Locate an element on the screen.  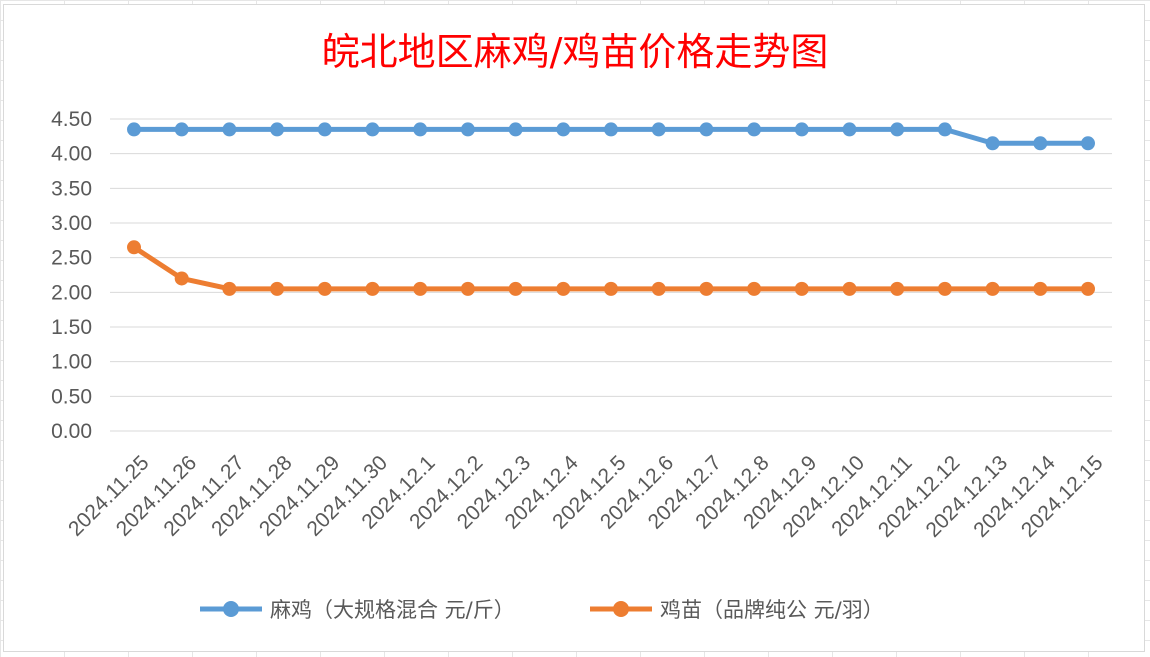
y-tick-label: 0.00 is located at coordinates (71, 431).